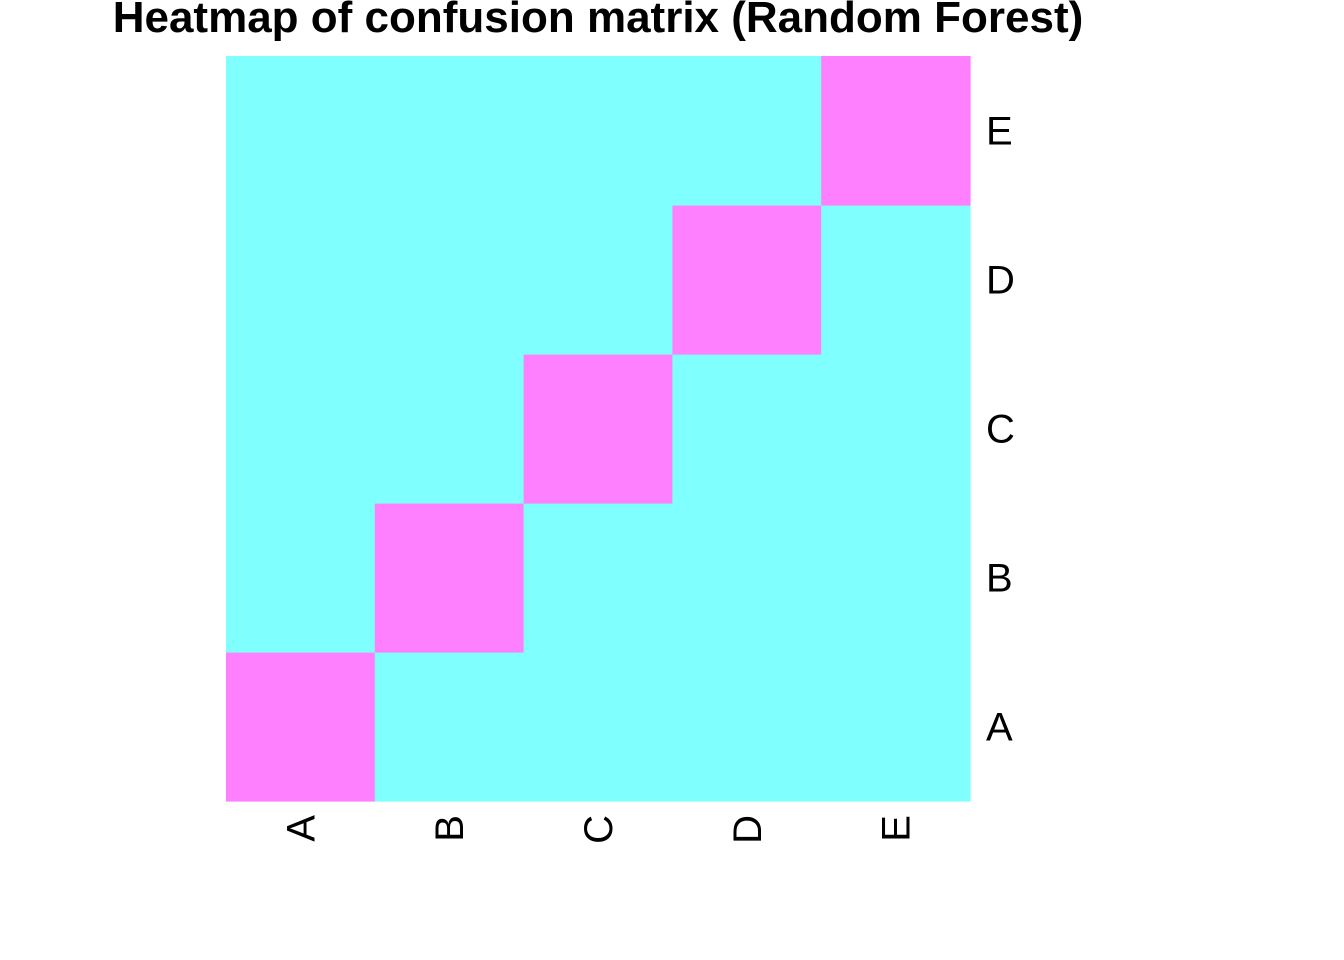  I want to click on y-tick-label-D: D, so click(1000, 281).